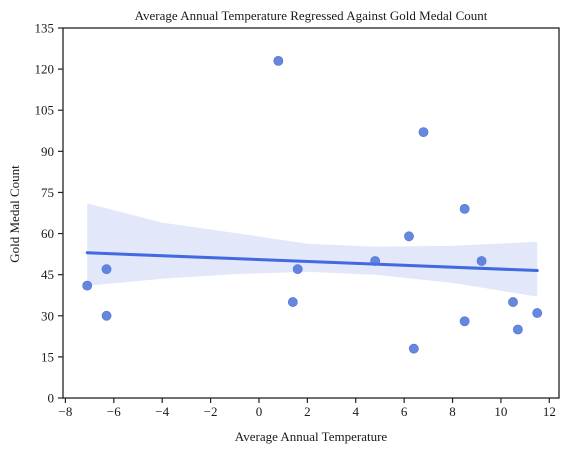 The height and width of the screenshot is (458, 569). I want to click on x-tick-label: 10, so click(500, 411).